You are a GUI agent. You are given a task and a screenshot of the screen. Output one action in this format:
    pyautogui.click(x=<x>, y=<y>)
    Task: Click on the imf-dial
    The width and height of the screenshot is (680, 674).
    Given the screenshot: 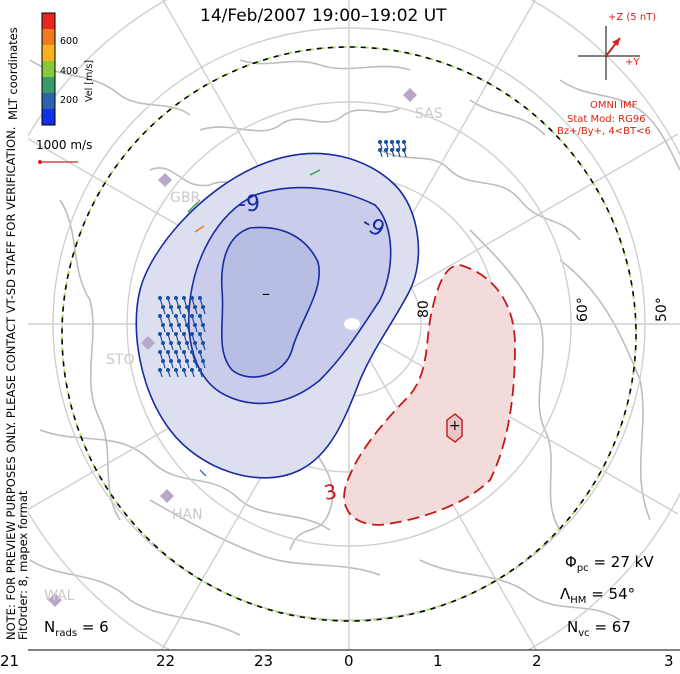 What is the action you would take?
    pyautogui.click(x=609, y=53)
    